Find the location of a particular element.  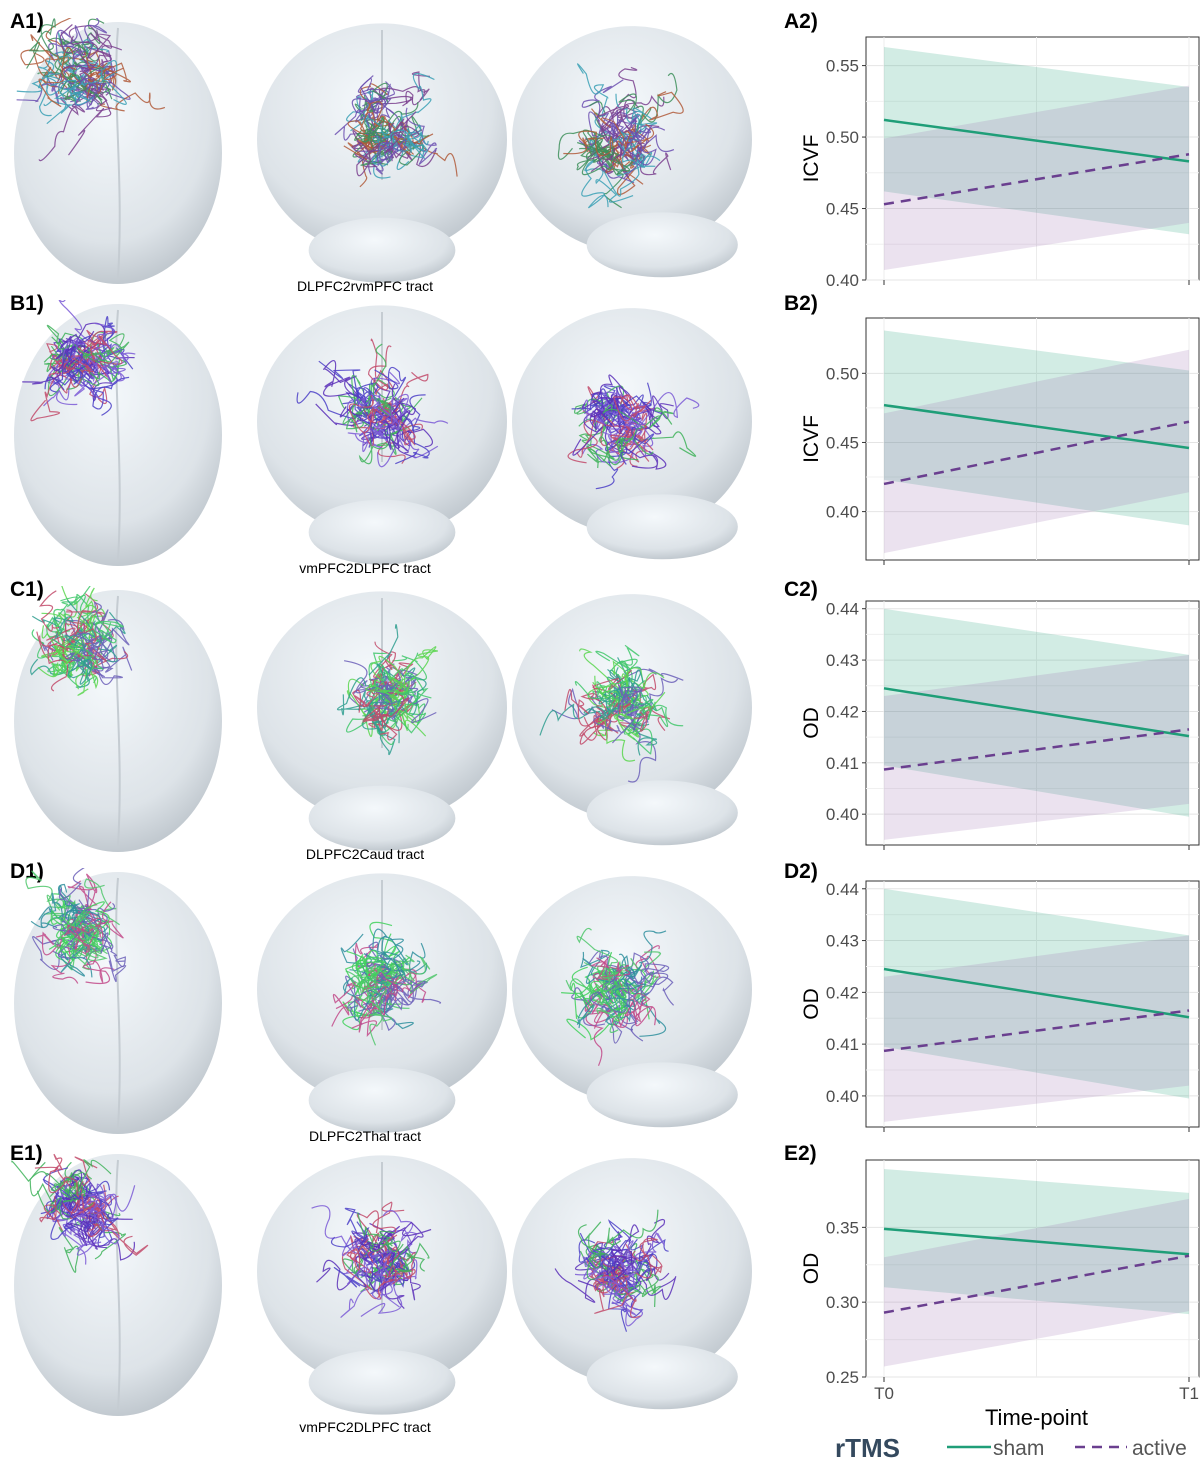

legend-svg: rTMS sham active is located at coordinates (1011, 1448).